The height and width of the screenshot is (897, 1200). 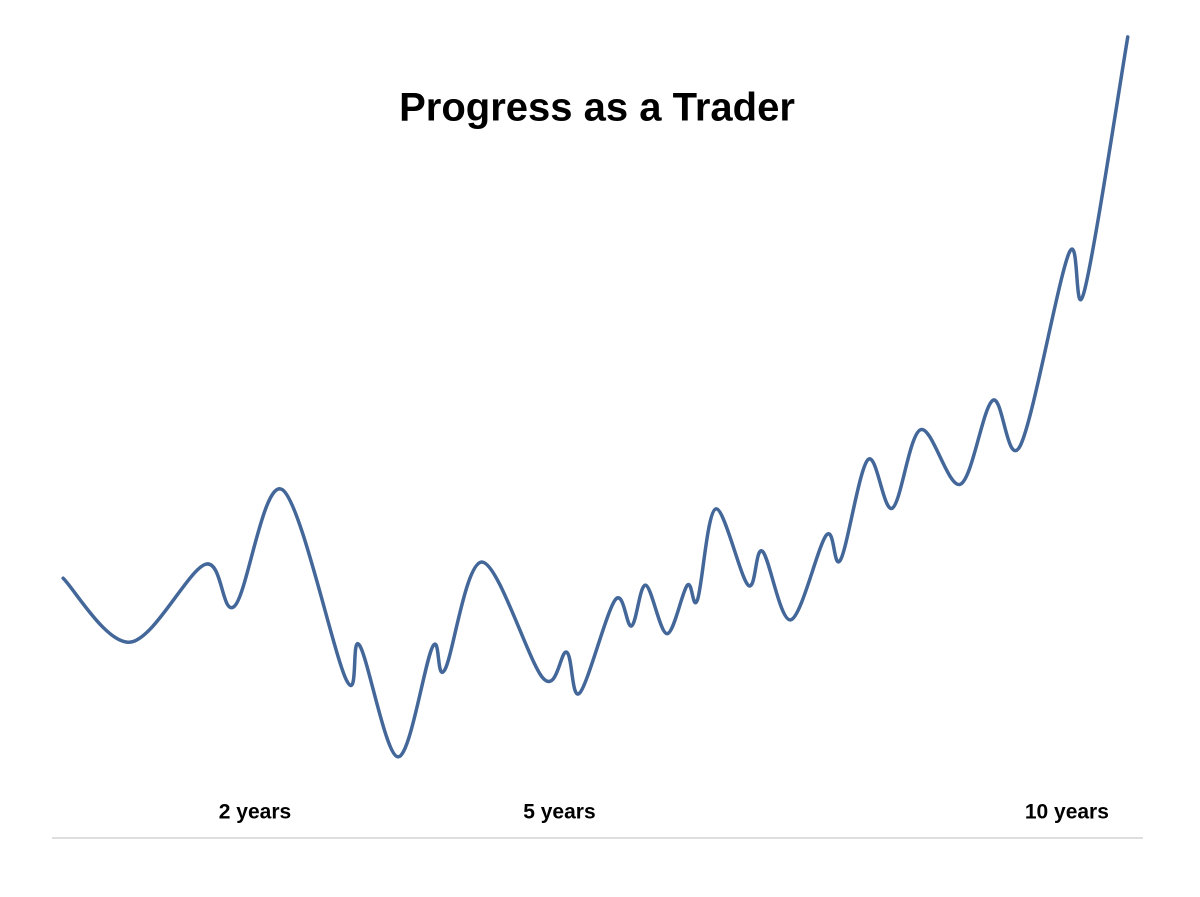 I want to click on x-tick-label: 5 years, so click(x=559, y=812).